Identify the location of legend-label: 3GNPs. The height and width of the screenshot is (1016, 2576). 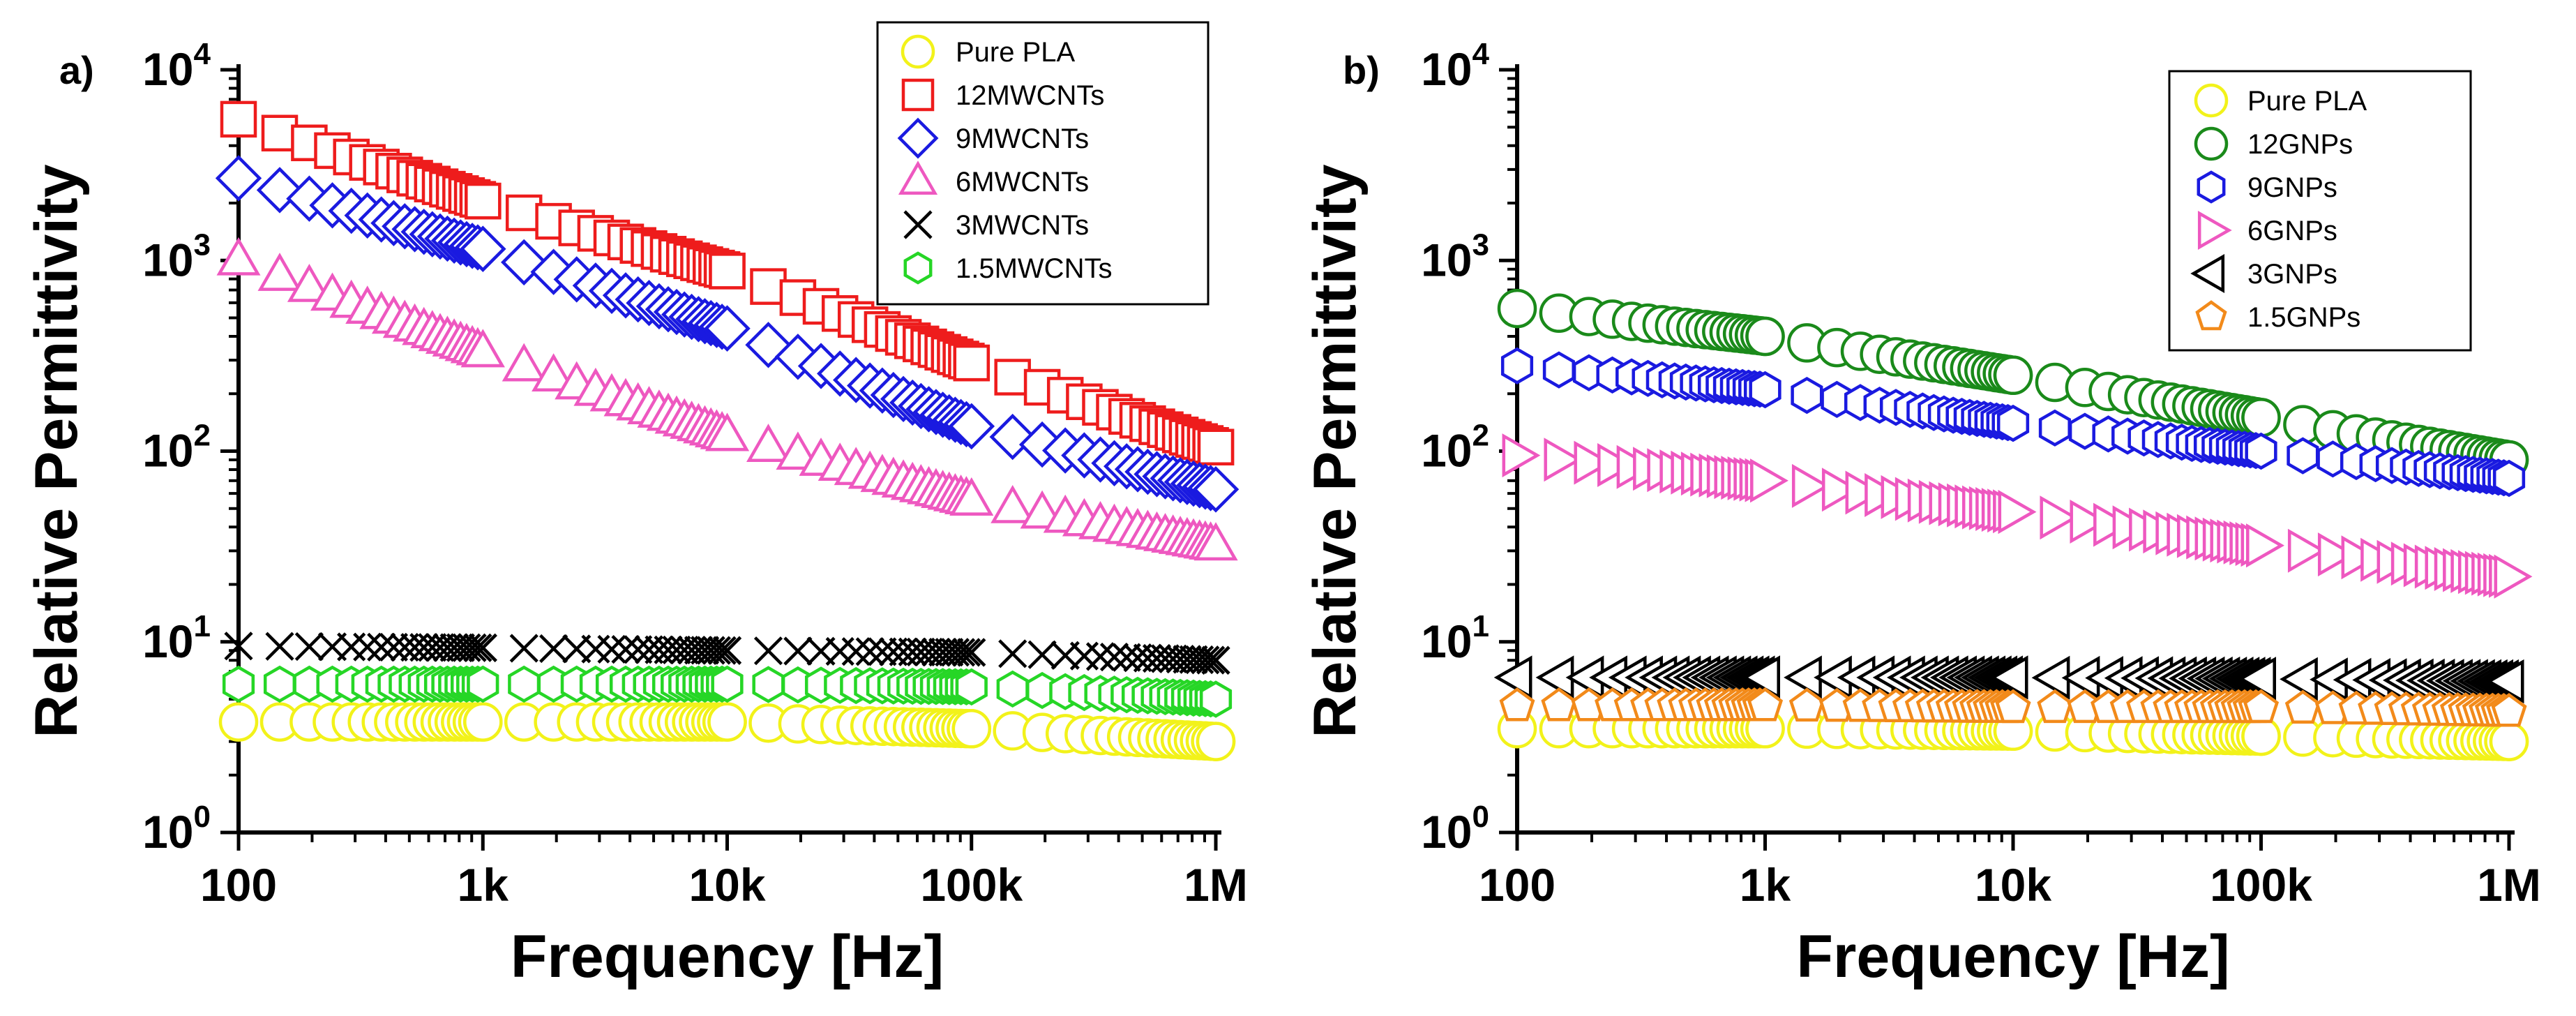
(2292, 274).